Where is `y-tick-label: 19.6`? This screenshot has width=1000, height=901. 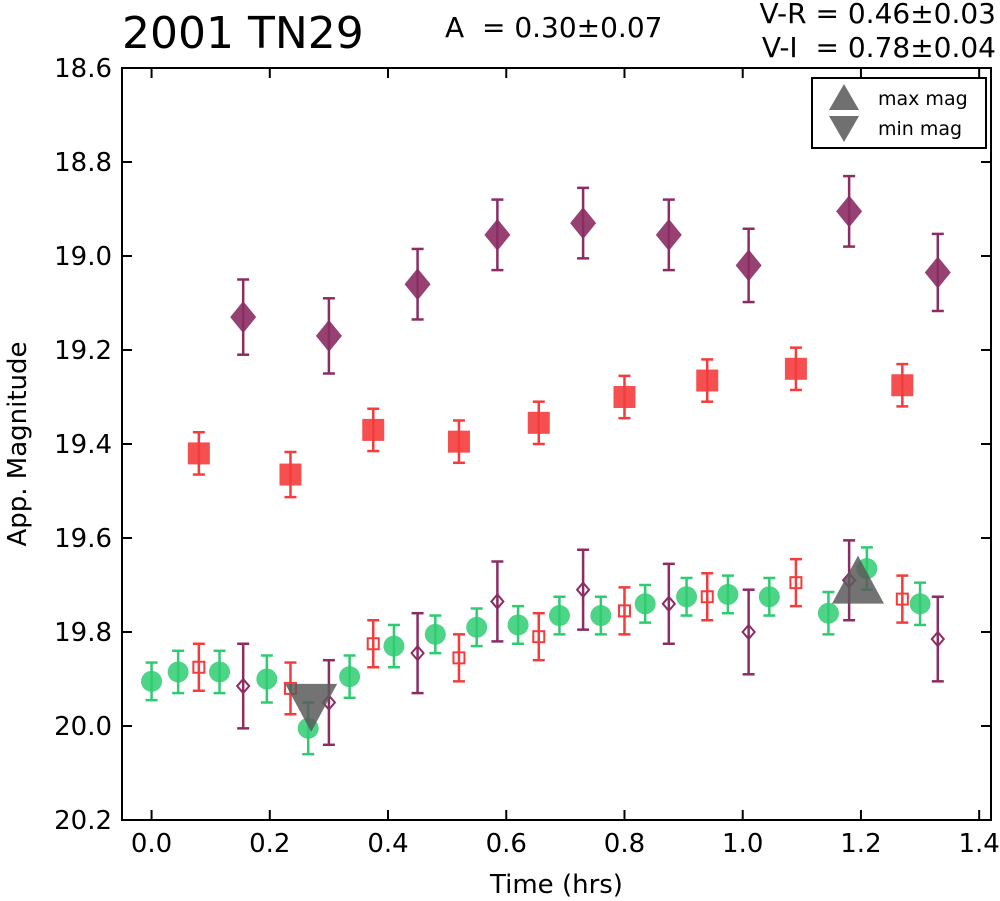
y-tick-label: 19.6 is located at coordinates (83, 539).